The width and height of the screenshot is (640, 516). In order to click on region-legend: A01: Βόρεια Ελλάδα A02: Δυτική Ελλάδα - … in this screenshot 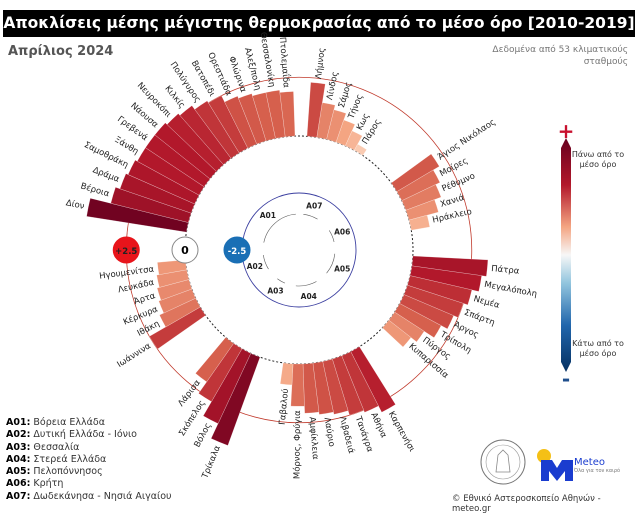, I will do `click(89, 460)`.